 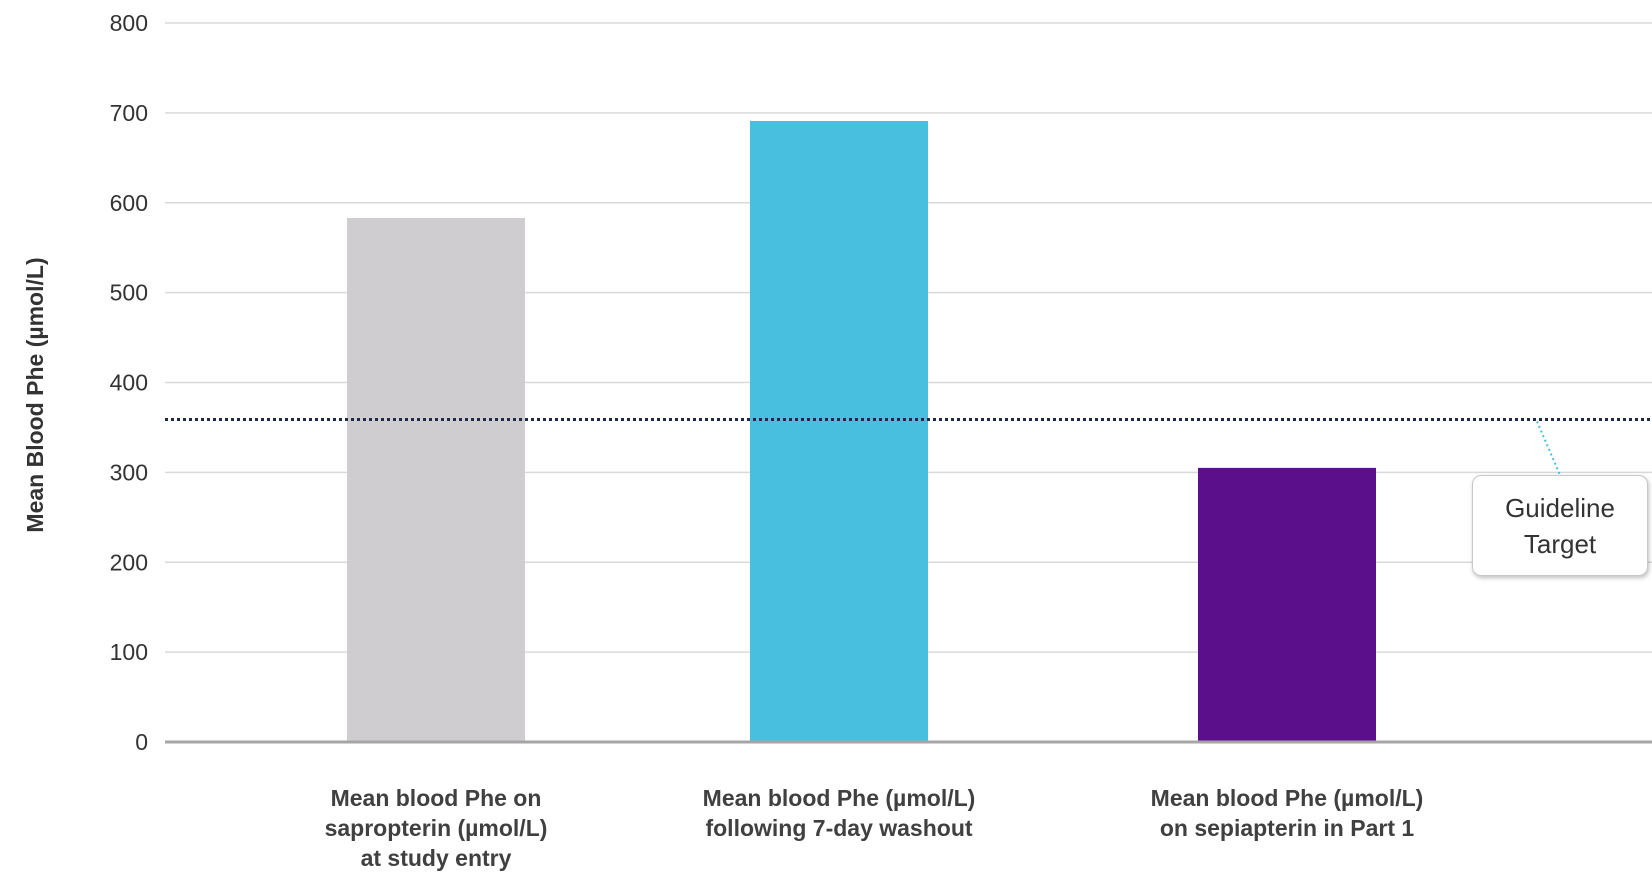 I want to click on y-tick-label: 700, so click(x=129, y=113).